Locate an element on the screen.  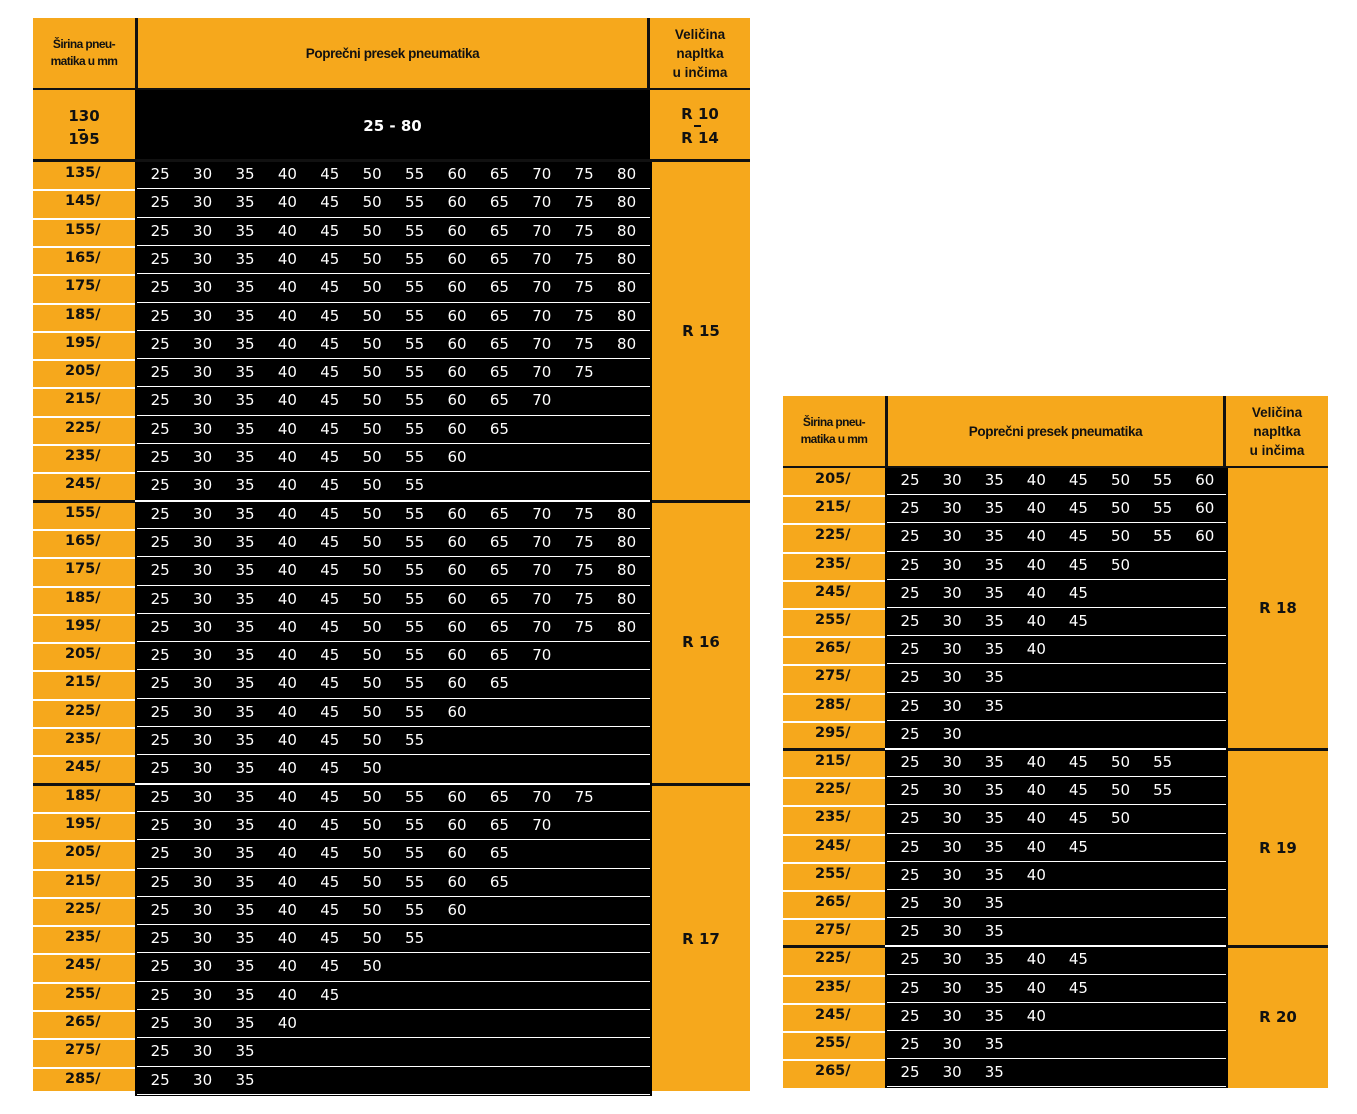
width-value: 215/ is located at coordinates (833, 507).